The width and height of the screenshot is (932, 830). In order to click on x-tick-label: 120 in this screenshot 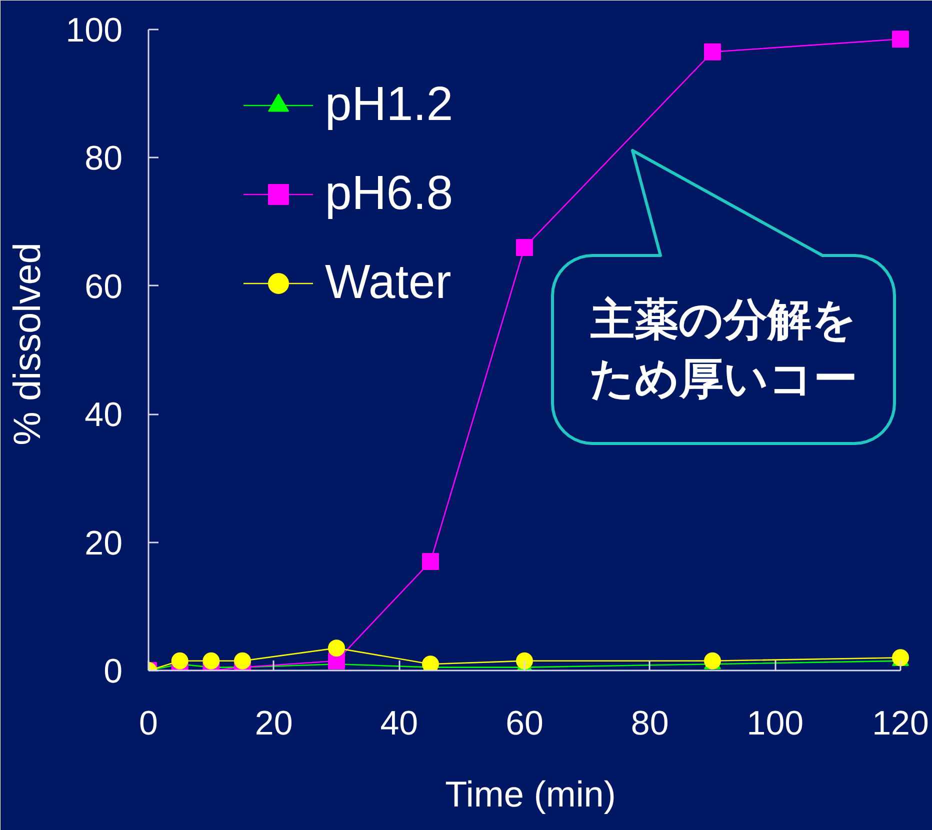, I will do `click(900, 723)`.